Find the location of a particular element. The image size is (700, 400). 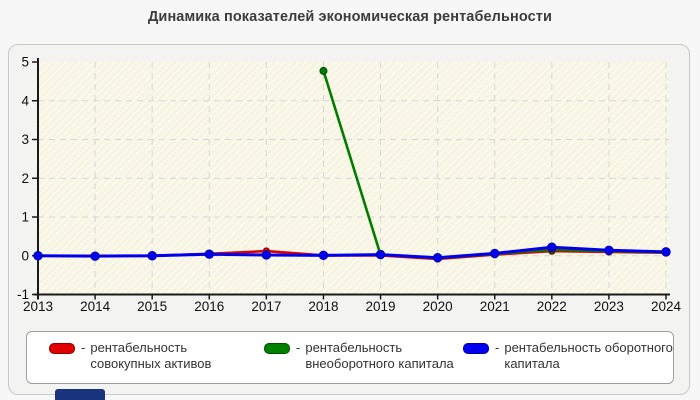

legend-item-total-assets: - рентабельность совокупных активов is located at coordinates (156, 356).